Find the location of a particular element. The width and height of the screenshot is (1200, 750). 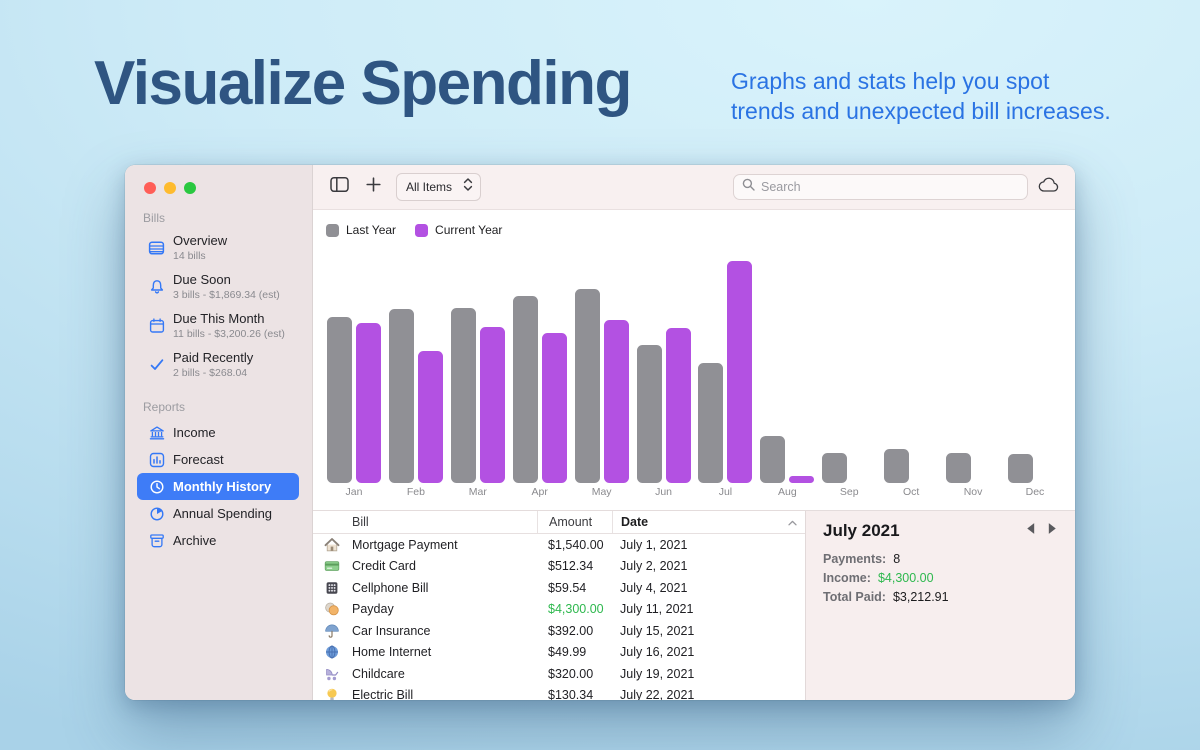

sidebar-item-texts: Archive is located at coordinates (194, 541).